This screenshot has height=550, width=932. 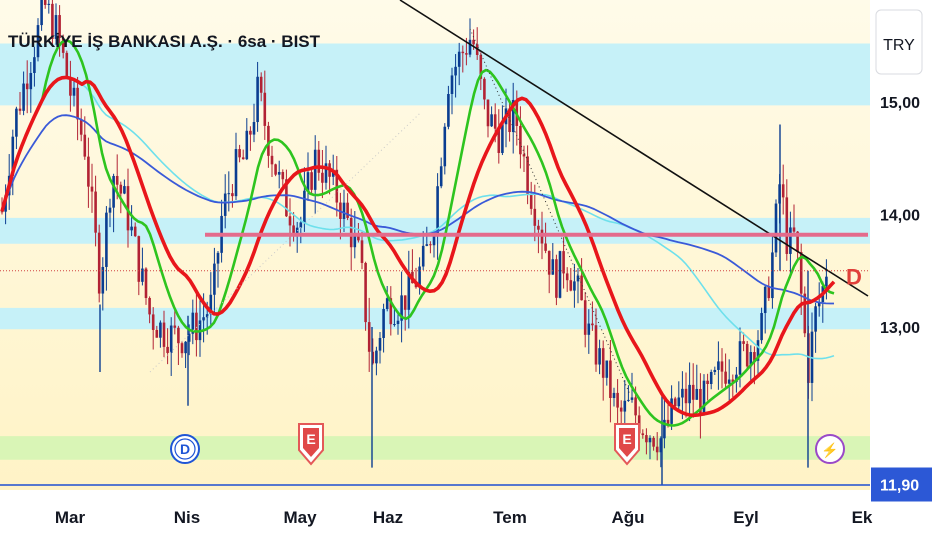 I want to click on earnings-marker-label: E, so click(x=626, y=439).